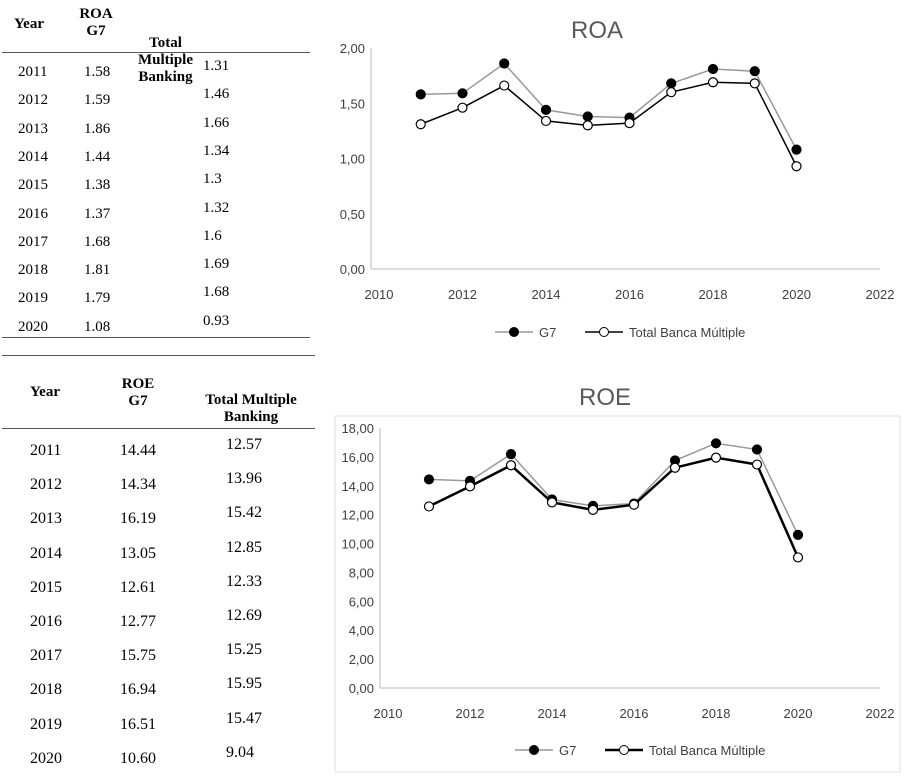 The image size is (908, 782). What do you see at coordinates (46, 553) in the screenshot?
I see `cell-year: 2014` at bounding box center [46, 553].